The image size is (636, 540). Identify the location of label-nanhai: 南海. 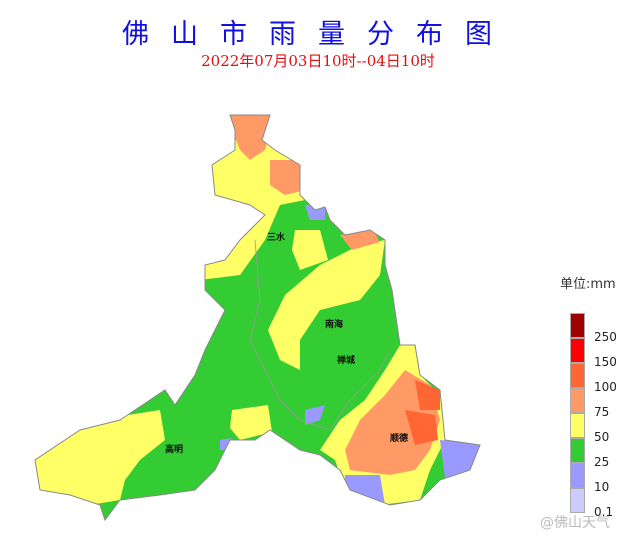
(334, 324).